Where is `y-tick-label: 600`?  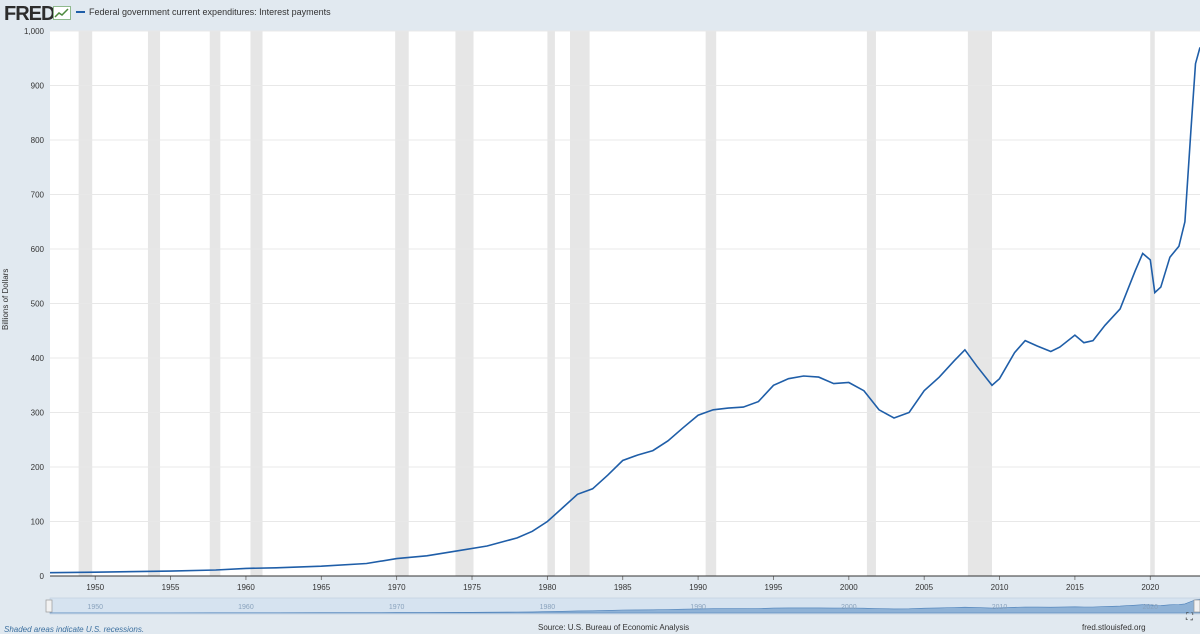
y-tick-label: 600 is located at coordinates (38, 249).